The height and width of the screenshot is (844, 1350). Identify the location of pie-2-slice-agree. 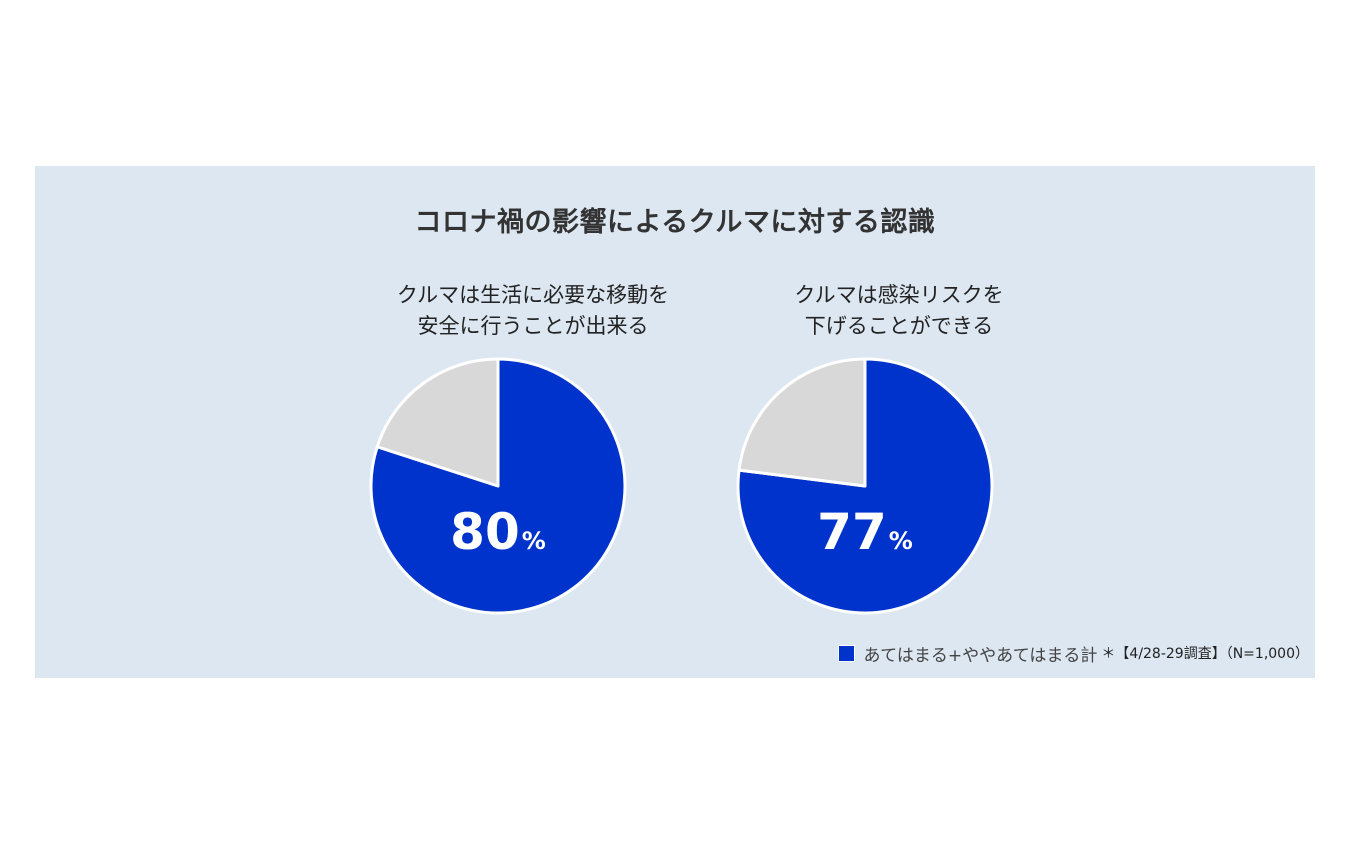
(865, 486).